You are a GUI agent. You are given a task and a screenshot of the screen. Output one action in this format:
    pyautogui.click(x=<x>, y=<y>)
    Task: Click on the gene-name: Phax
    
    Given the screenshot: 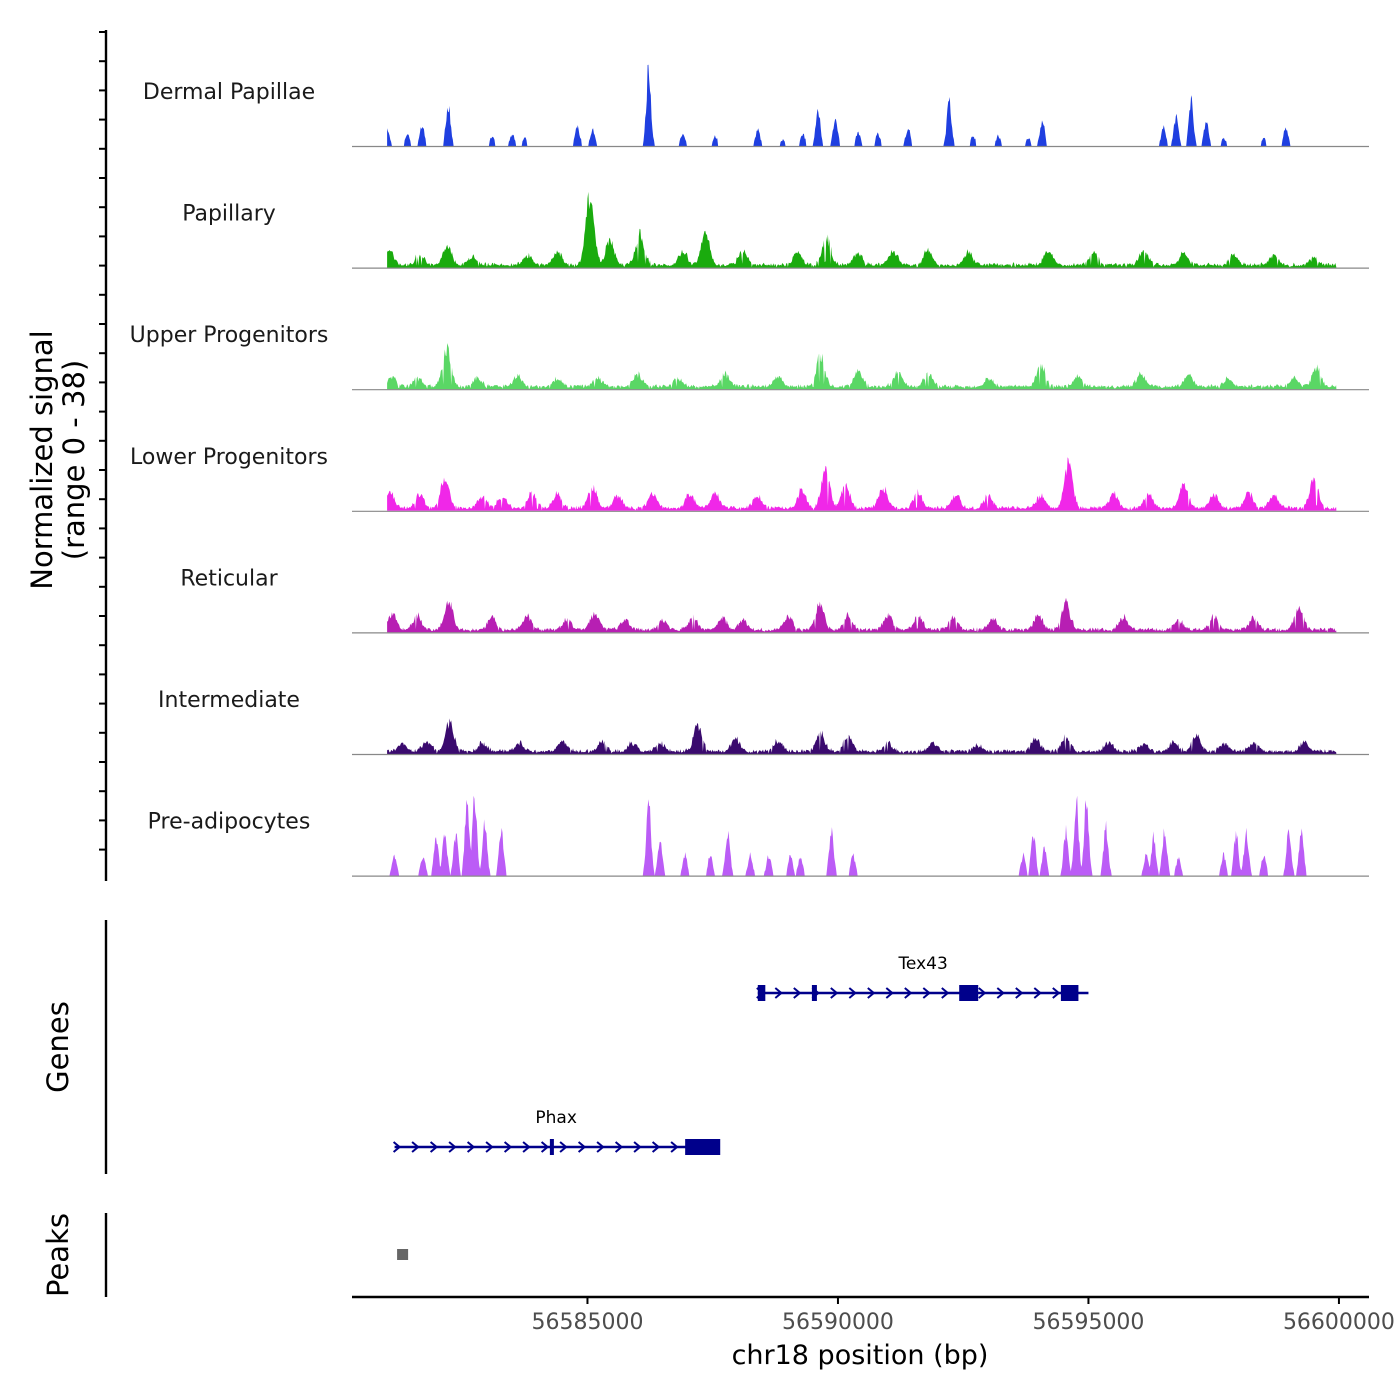 What is the action you would take?
    pyautogui.click(x=556, y=1118)
    